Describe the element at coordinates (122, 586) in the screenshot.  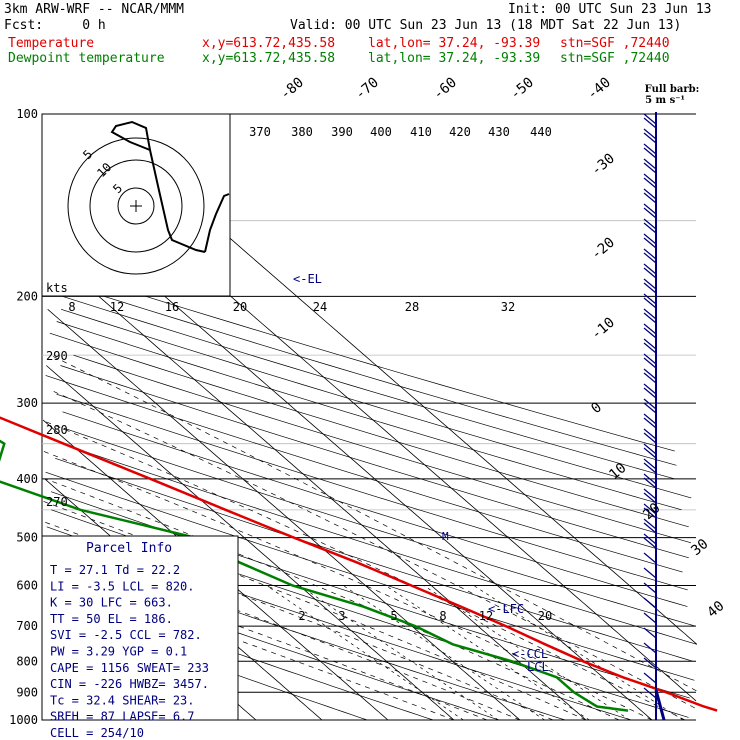
I see `parcel-row: LI = -3.5 LCL = 820.` at that location.